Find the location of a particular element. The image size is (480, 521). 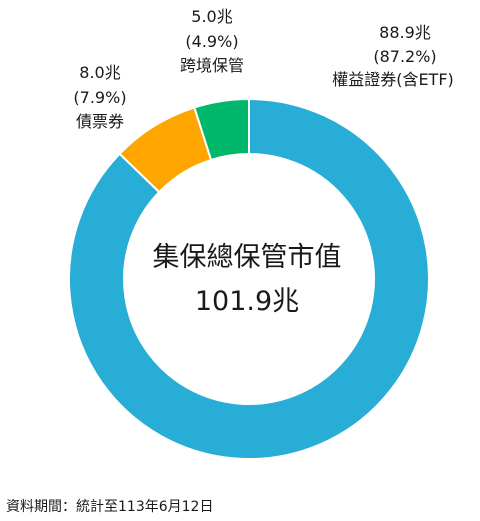

center-value: 101.9兆 is located at coordinates (247, 301).